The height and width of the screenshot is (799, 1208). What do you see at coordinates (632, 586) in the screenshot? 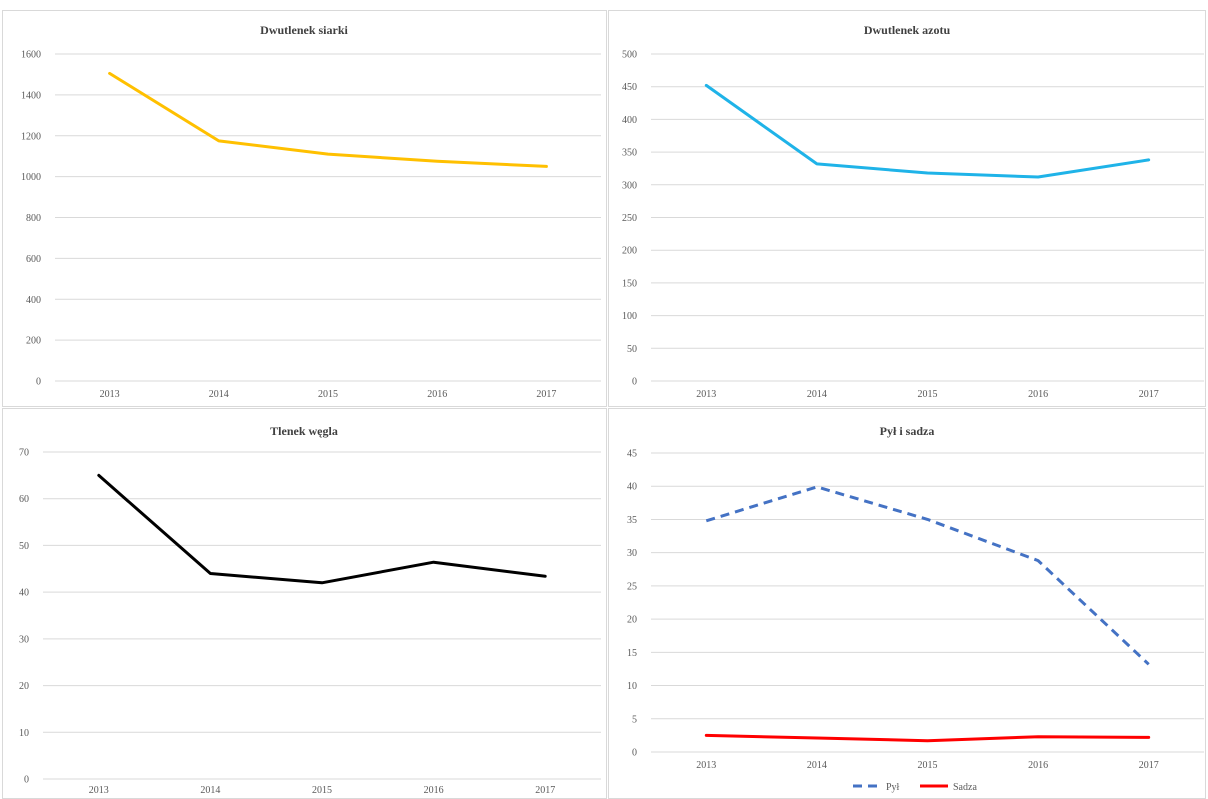
I see `y-tick-label: 25` at bounding box center [632, 586].